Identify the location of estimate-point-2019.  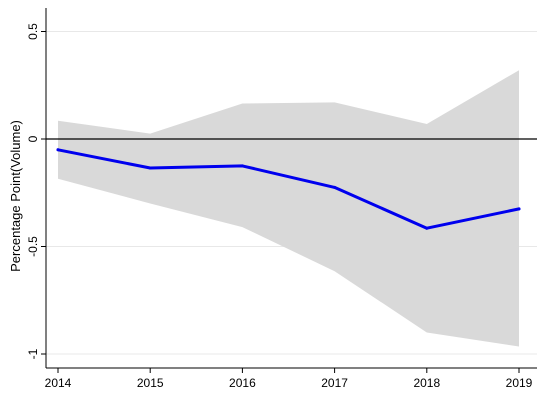
(519, 209).